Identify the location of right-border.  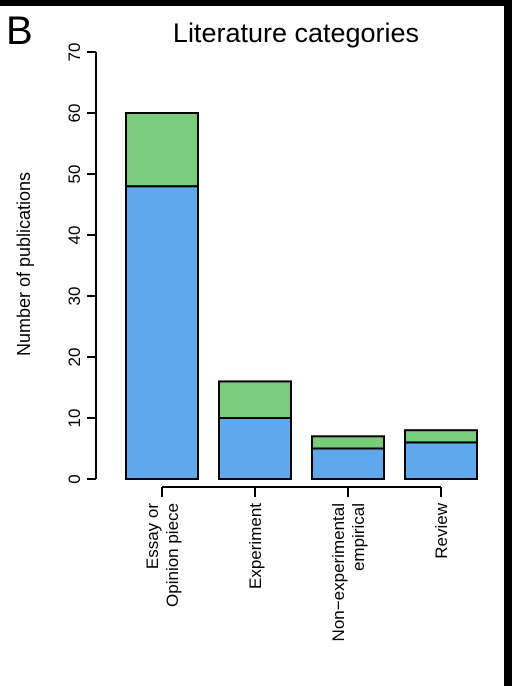
(508, 343).